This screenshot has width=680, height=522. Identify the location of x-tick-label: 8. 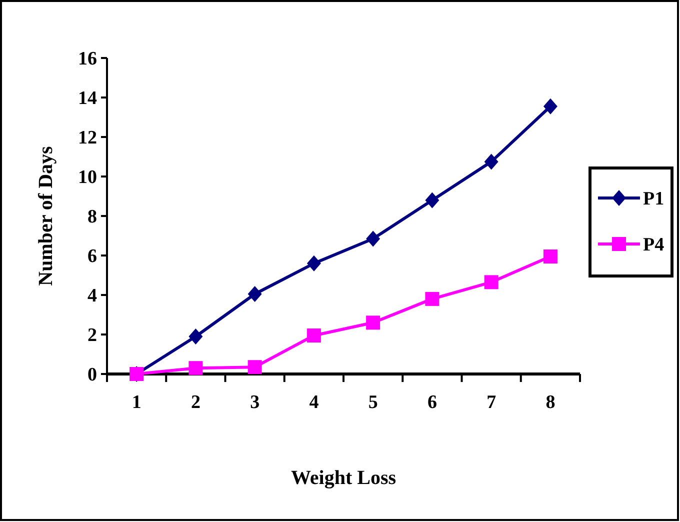
(551, 402).